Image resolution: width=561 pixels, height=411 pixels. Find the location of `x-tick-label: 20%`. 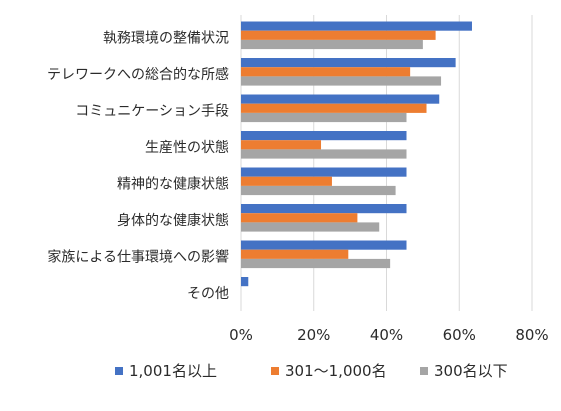

x-tick-label: 20% is located at coordinates (313, 335).